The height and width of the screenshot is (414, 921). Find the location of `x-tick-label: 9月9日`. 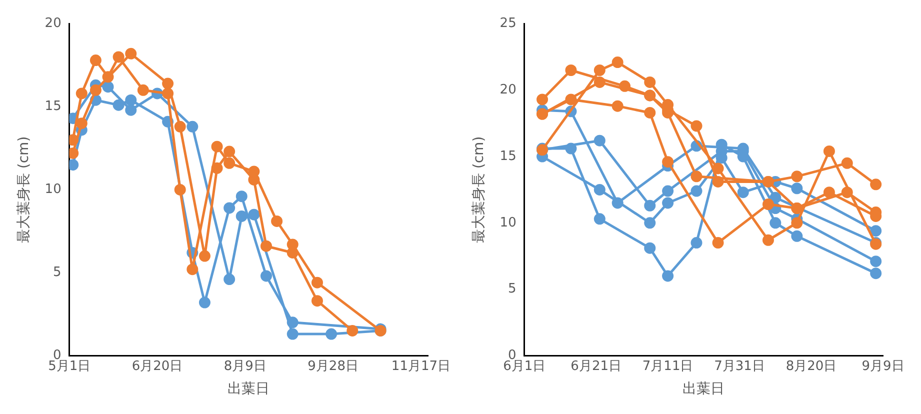

x-tick-label: 9月9日 is located at coordinates (883, 366).